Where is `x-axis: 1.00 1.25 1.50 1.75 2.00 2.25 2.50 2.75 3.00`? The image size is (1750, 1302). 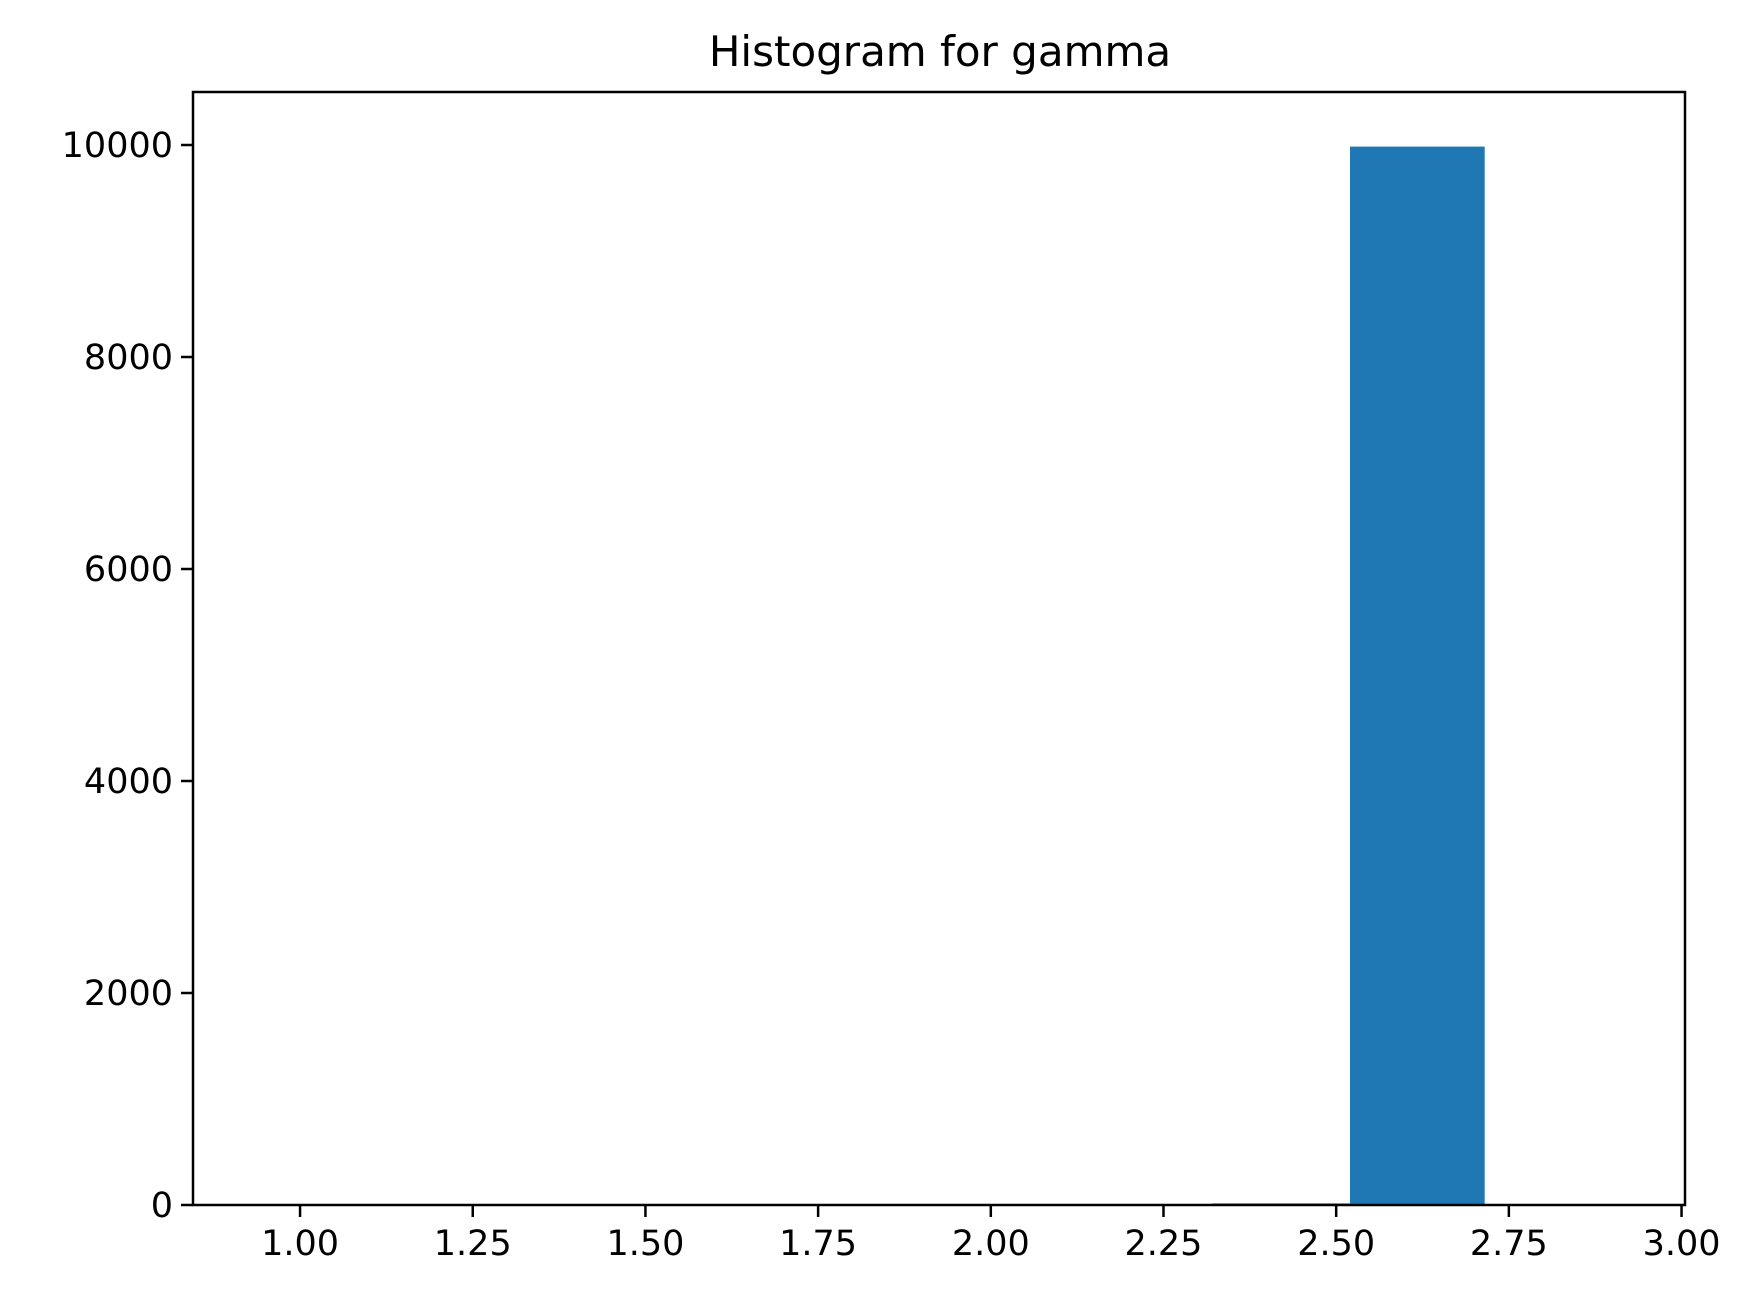 x-axis: 1.00 1.25 1.50 1.75 2.00 2.25 2.50 2.75 3.00 is located at coordinates (991, 1234).